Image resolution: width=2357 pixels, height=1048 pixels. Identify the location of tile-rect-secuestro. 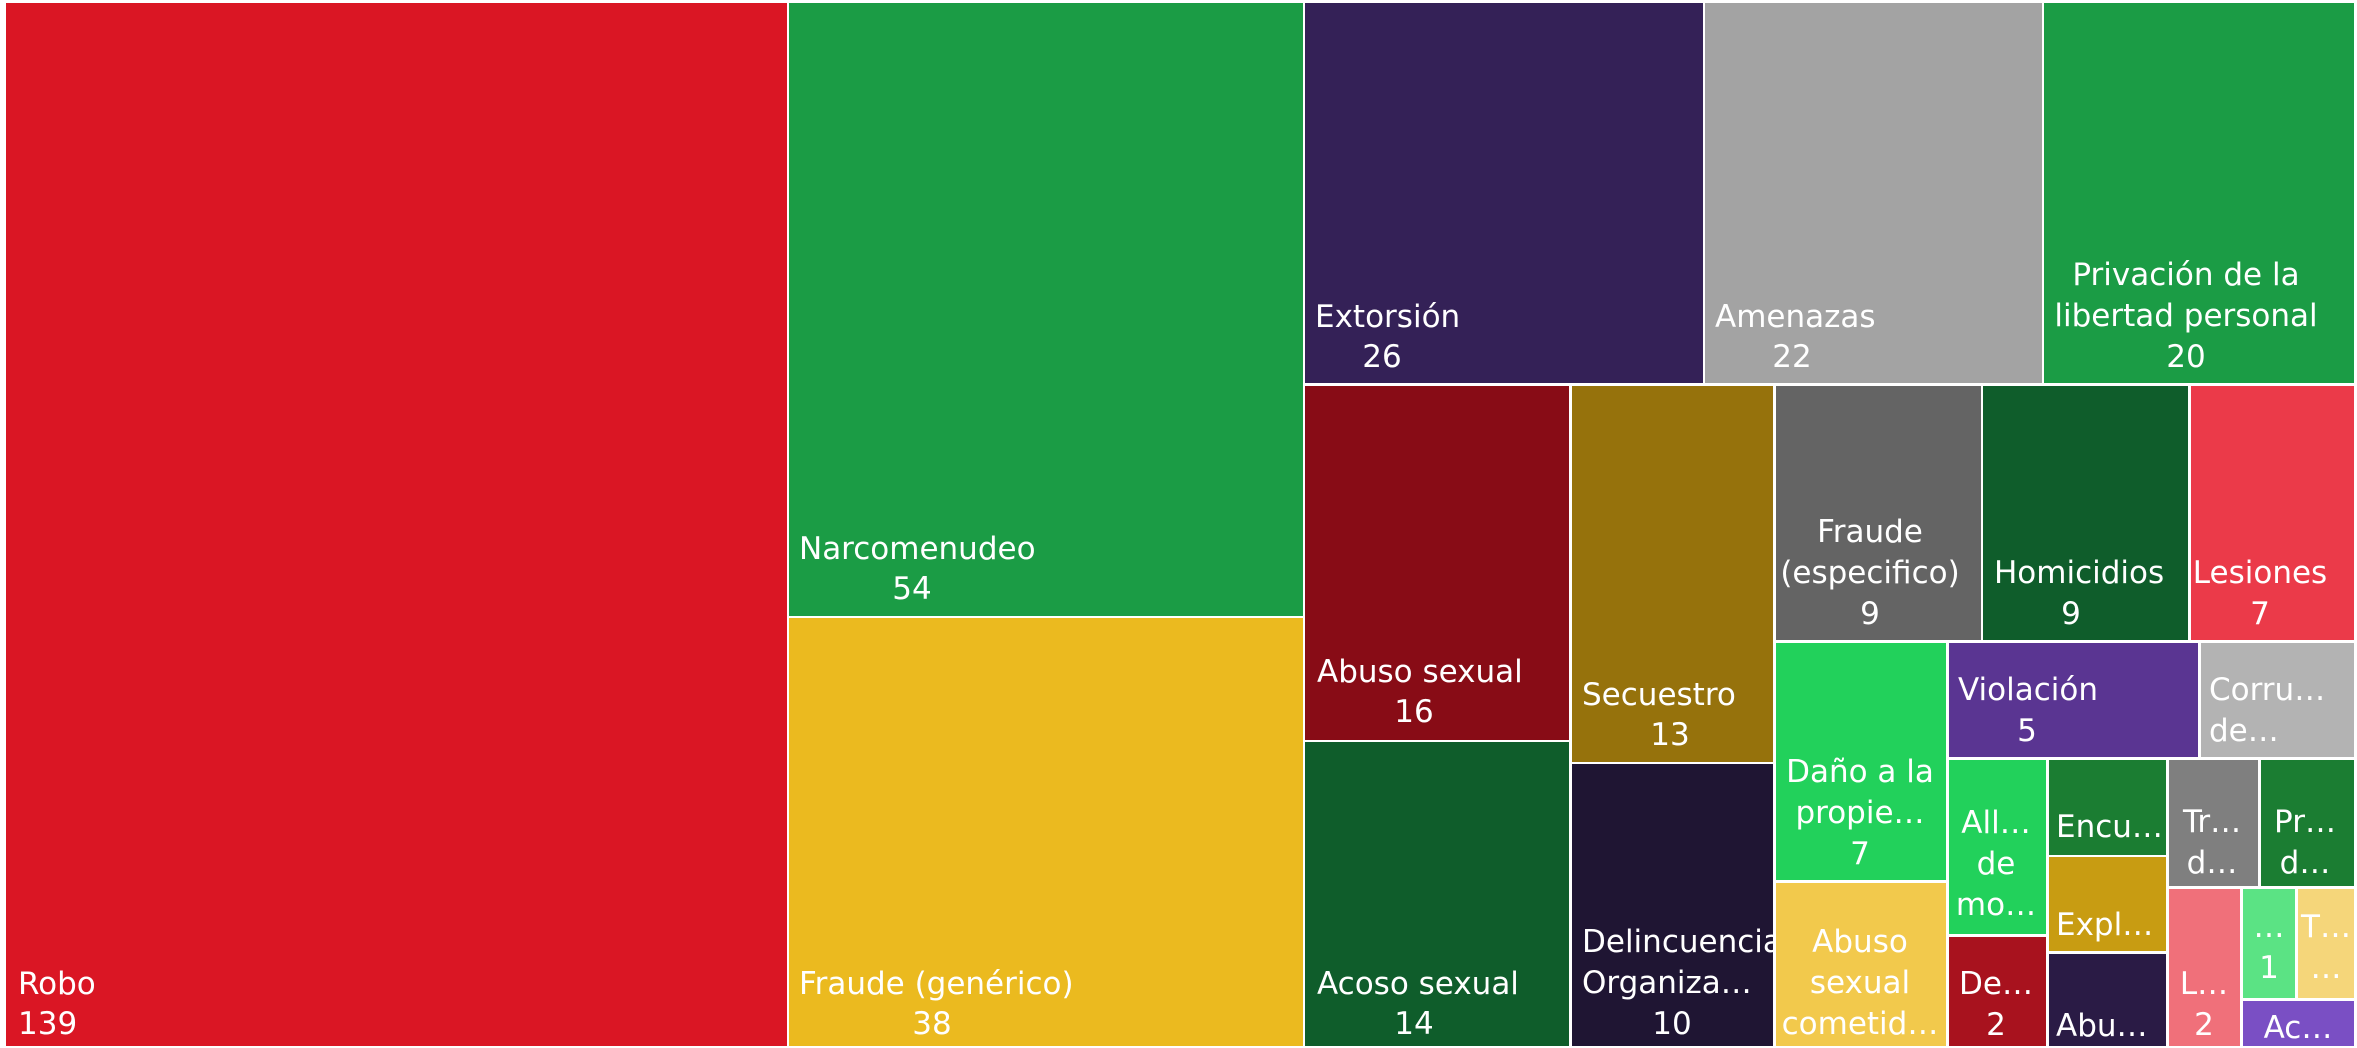
(1672, 574).